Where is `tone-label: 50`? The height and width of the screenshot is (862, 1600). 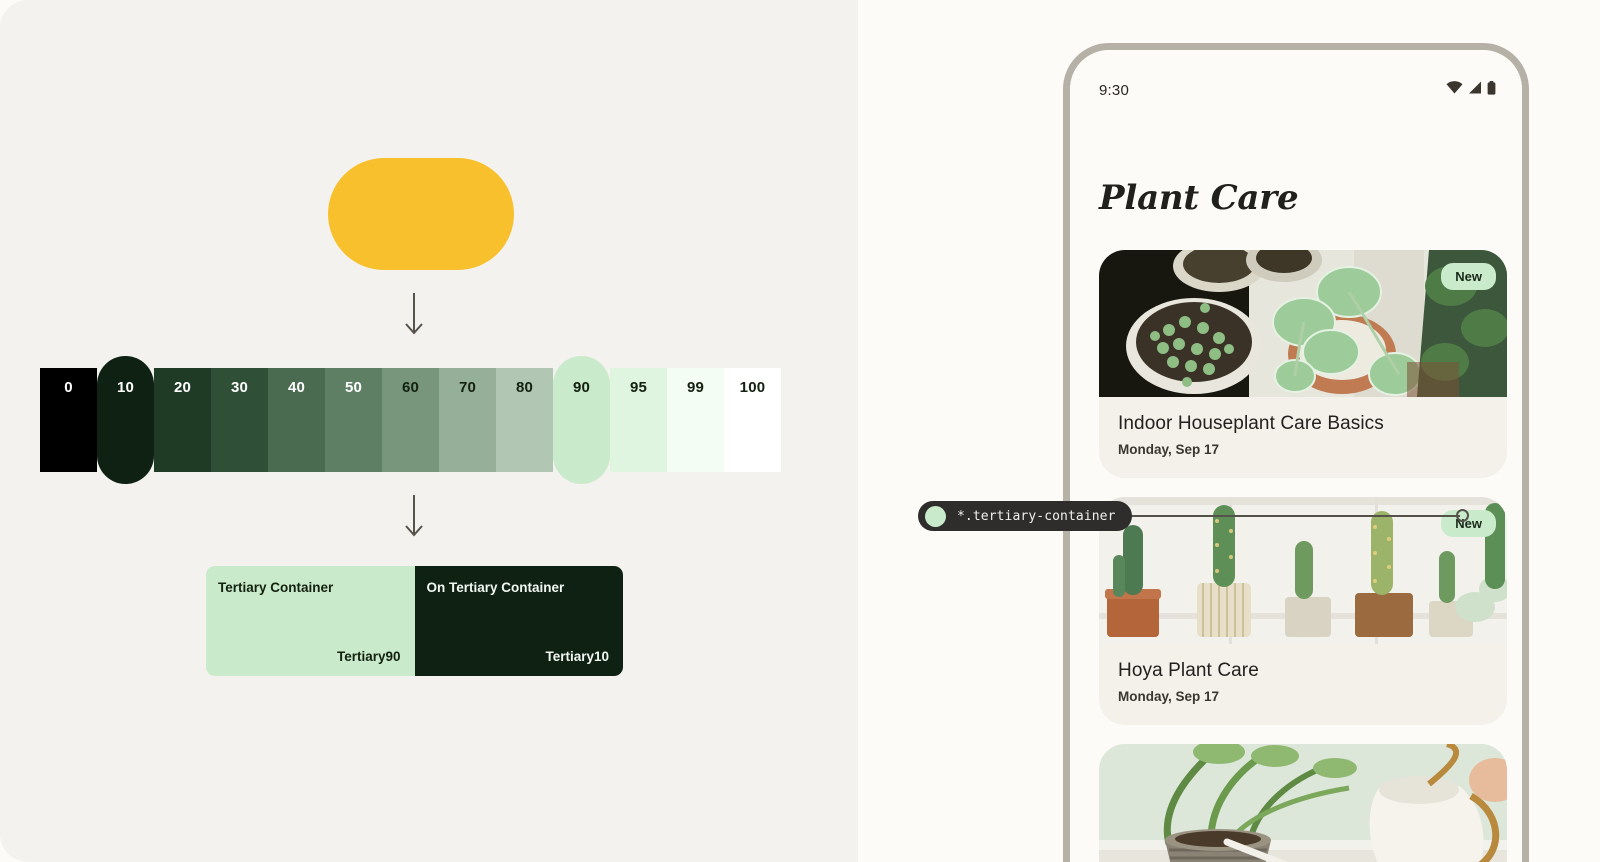 tone-label: 50 is located at coordinates (353, 387).